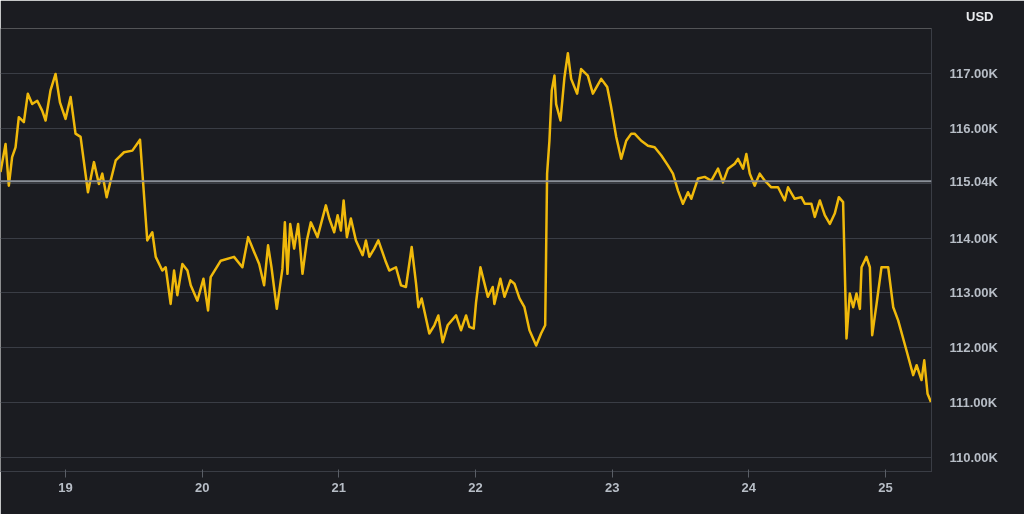 Image resolution: width=1024 pixels, height=514 pixels. Describe the element at coordinates (980, 16) in the screenshot. I see `y-axis-title: USD` at that location.